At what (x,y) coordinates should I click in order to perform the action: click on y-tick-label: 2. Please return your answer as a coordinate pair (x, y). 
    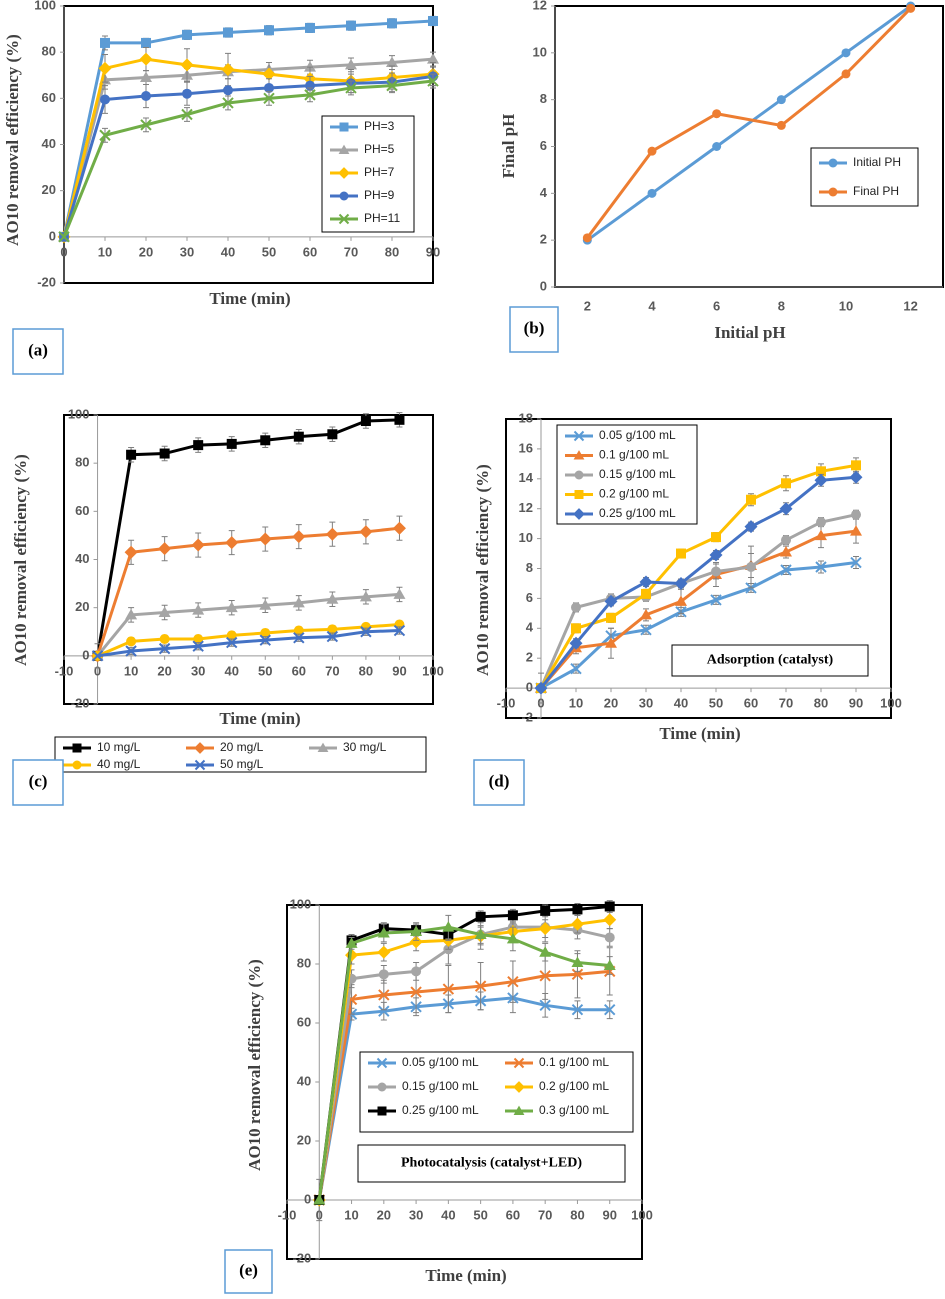
    Looking at the image, I should click on (529, 657).